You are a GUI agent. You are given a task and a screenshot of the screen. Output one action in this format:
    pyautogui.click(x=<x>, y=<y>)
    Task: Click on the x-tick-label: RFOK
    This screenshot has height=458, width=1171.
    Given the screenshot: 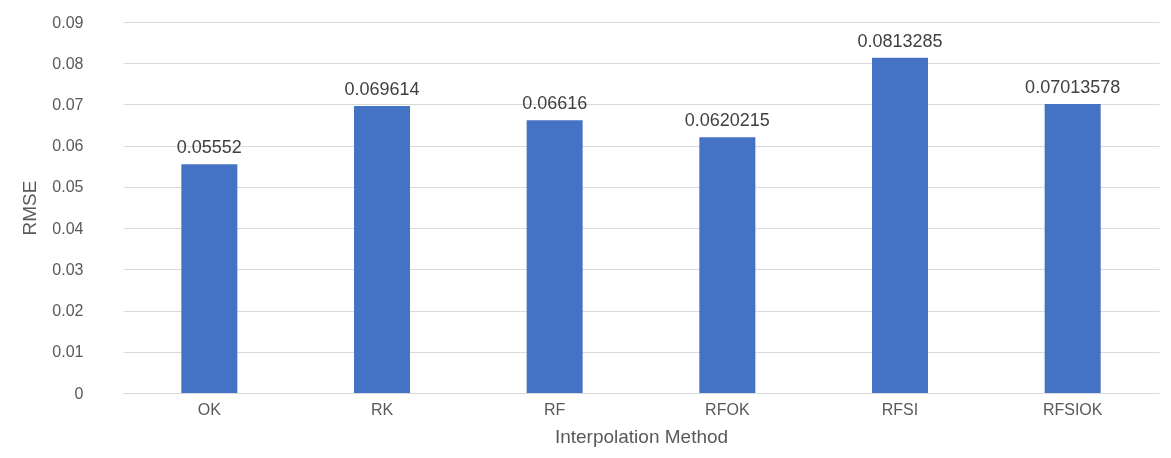 What is the action you would take?
    pyautogui.click(x=727, y=409)
    